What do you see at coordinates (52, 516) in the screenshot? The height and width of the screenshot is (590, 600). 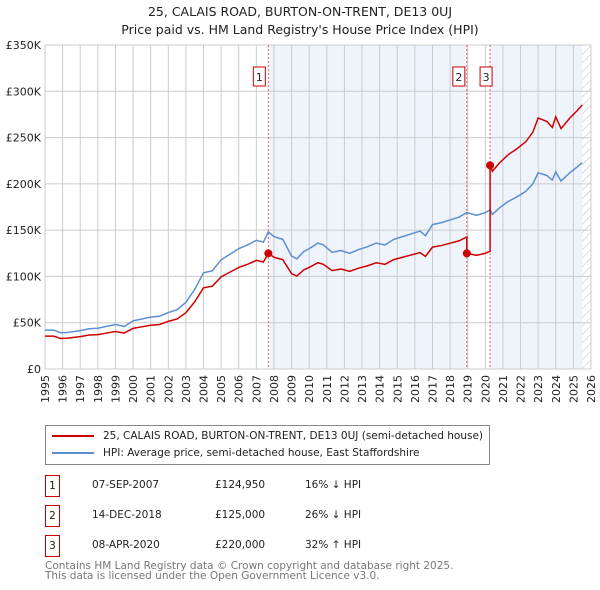 I see `sale-number: 2` at bounding box center [52, 516].